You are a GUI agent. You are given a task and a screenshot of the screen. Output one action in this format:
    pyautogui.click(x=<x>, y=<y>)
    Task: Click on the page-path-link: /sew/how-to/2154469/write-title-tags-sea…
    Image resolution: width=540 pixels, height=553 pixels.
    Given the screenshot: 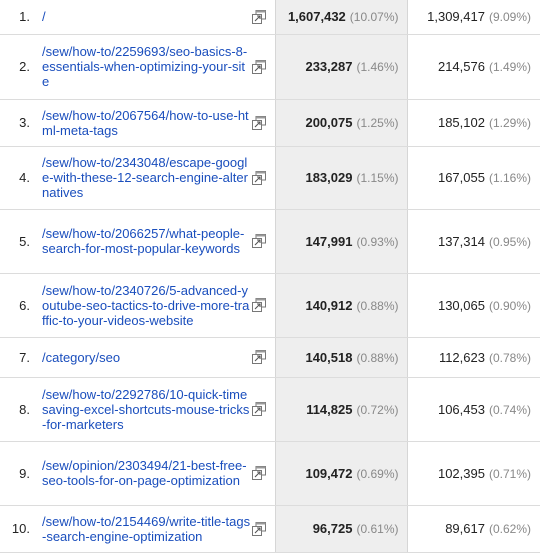 What is the action you would take?
    pyautogui.click(x=146, y=528)
    